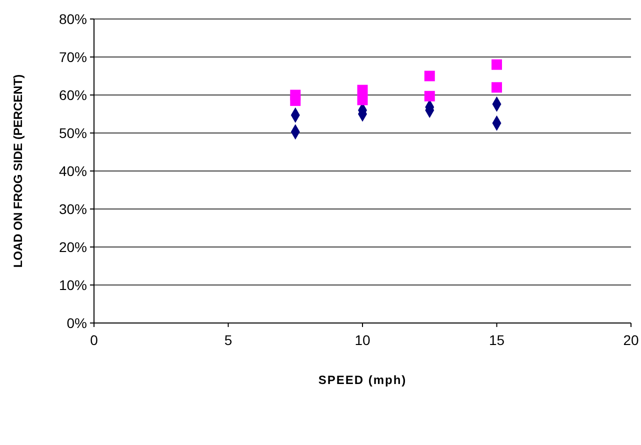 This screenshot has width=641, height=445. What do you see at coordinates (72, 170) in the screenshot?
I see `y-tick-label: 40%` at bounding box center [72, 170].